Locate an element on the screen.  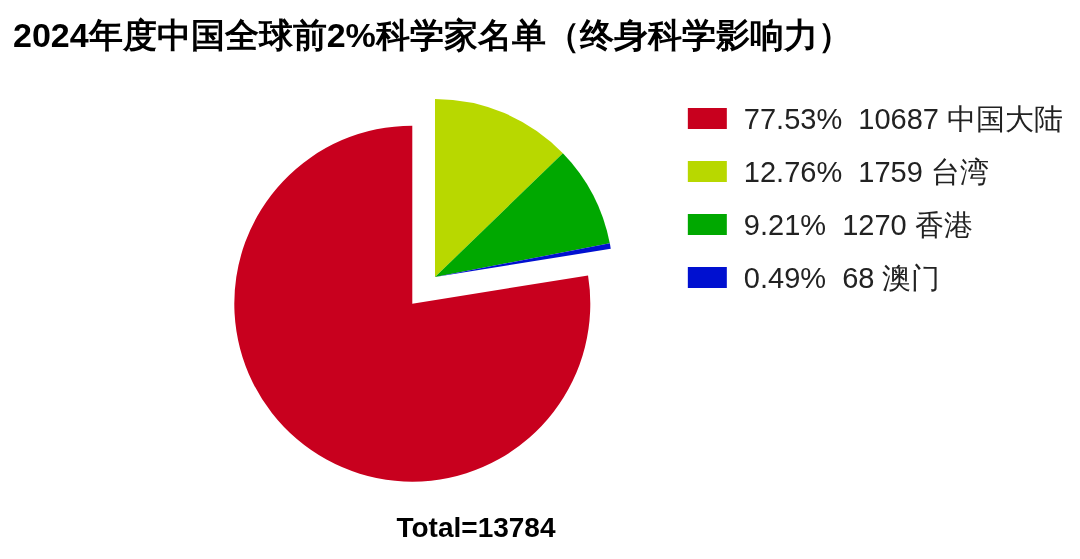
chart-title: 2024年度中国全球前2%科学家名单（终身科学影响力） is located at coordinates (432, 35).